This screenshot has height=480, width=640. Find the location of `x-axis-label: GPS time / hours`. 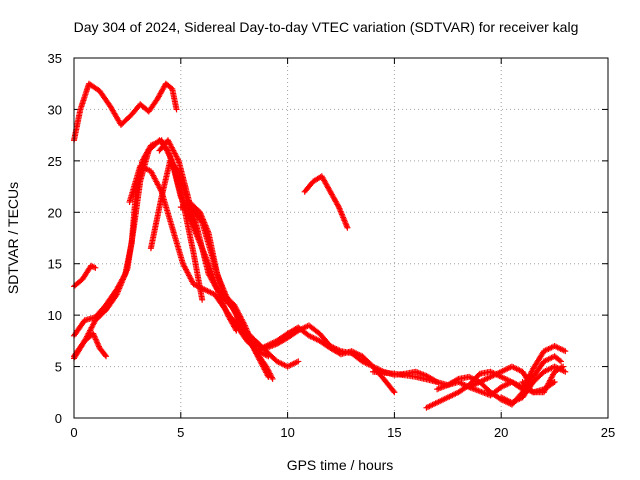

x-axis-label: GPS time / hours is located at coordinates (340, 465).